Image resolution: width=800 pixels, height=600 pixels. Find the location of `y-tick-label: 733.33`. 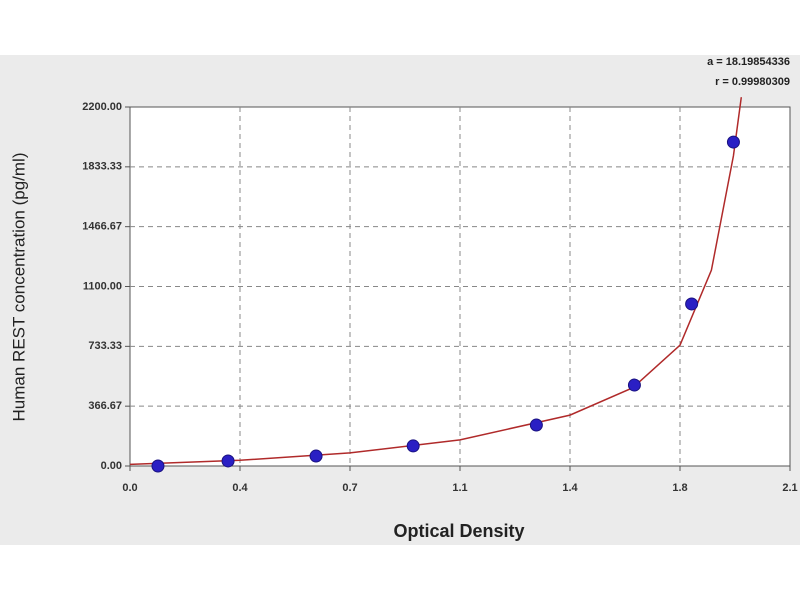

y-tick-label: 733.33 is located at coordinates (105, 346).